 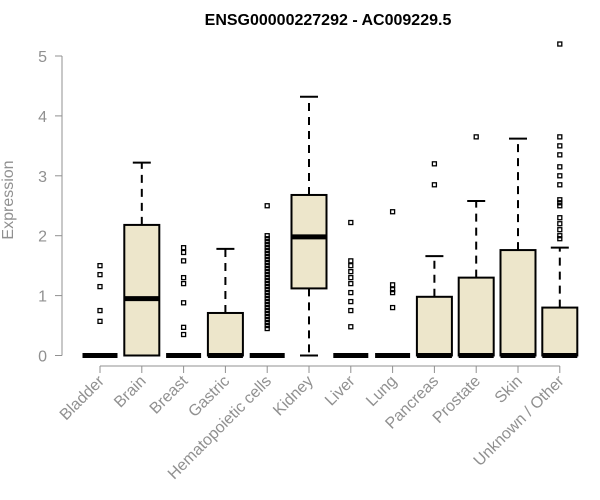 What do you see at coordinates (8, 199) in the screenshot?
I see `y-axis-label: Expression` at bounding box center [8, 199].